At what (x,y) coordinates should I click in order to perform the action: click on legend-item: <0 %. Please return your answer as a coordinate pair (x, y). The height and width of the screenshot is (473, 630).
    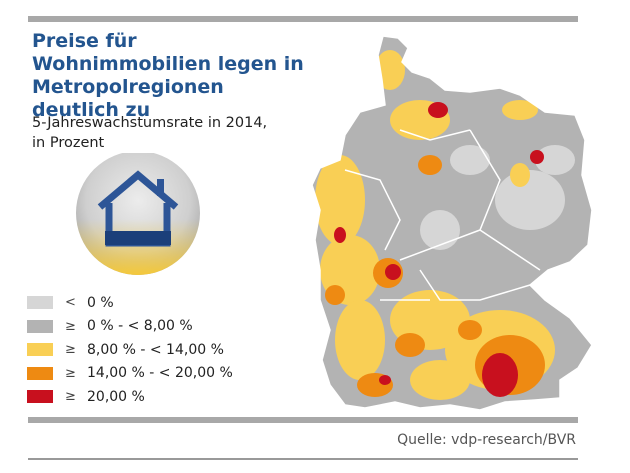
    Looking at the image, I should click on (130, 303).